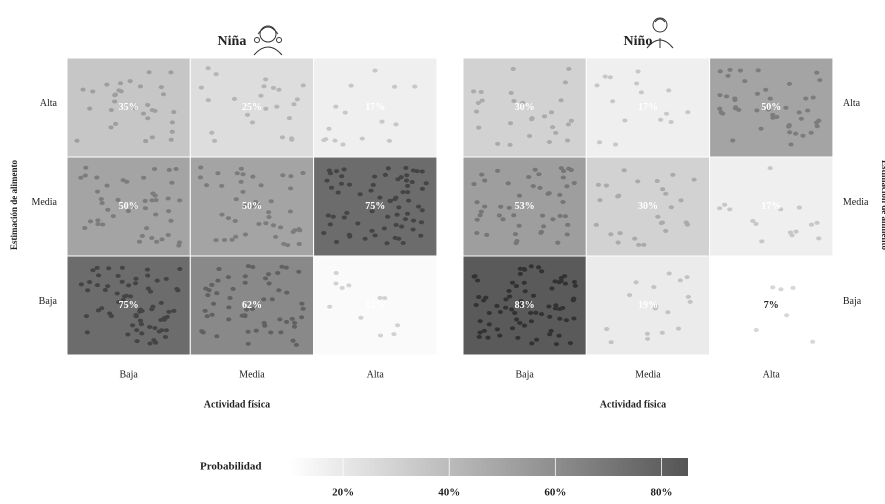  What do you see at coordinates (555, 493) in the screenshot?
I see `colorbar-tick-label: 60%` at bounding box center [555, 493].